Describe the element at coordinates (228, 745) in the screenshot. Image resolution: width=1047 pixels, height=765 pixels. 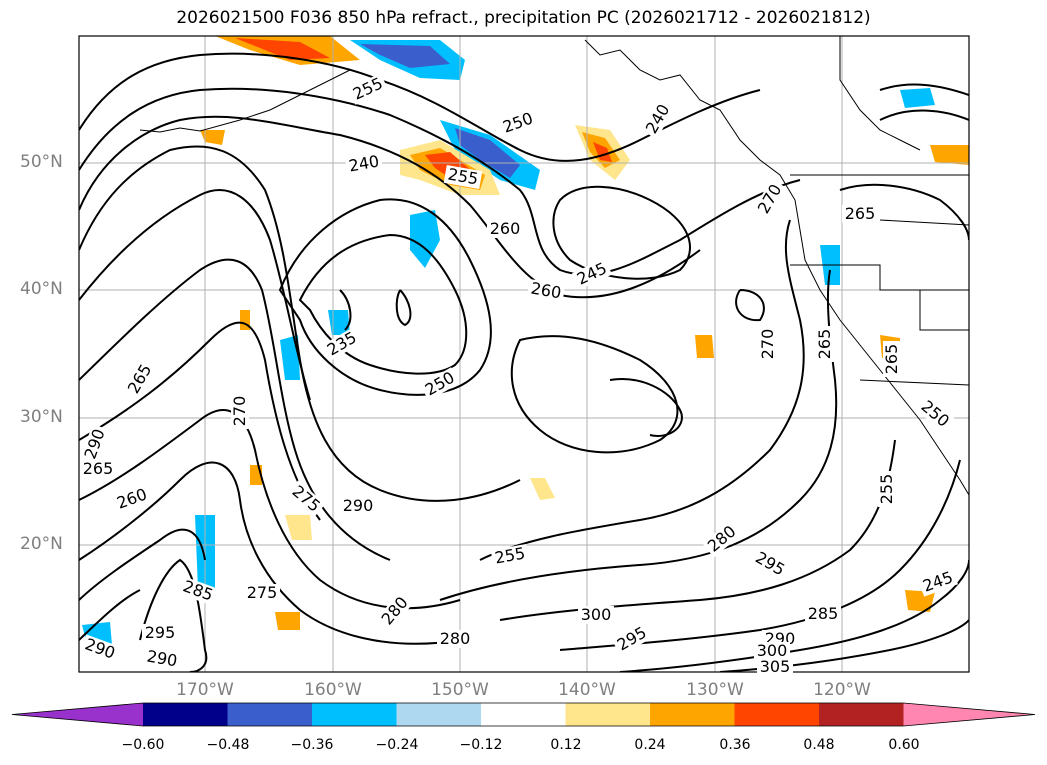
I see `colorbar-tick-label: −0.48` at that location.